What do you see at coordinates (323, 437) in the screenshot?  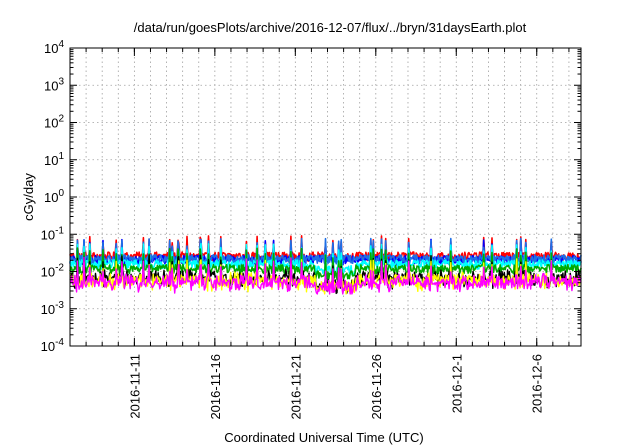 I see `x-axis-label: Coordinated Universal Time (UTC)` at bounding box center [323, 437].